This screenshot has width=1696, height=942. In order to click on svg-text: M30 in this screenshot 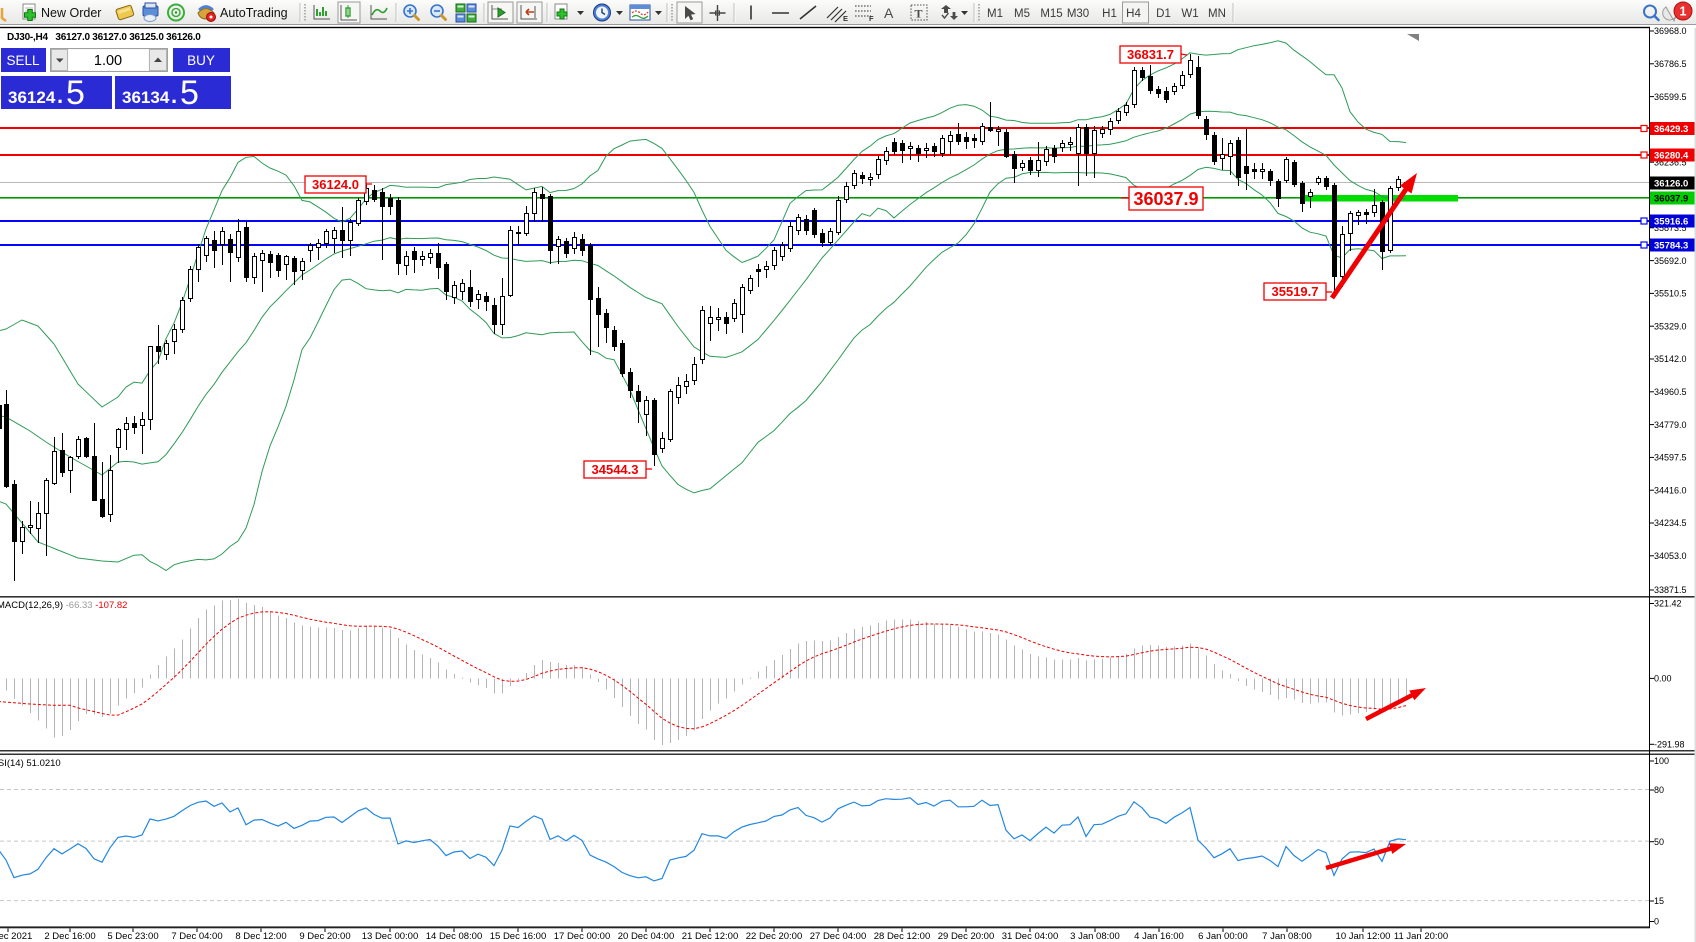, I will do `click(1078, 14)`.